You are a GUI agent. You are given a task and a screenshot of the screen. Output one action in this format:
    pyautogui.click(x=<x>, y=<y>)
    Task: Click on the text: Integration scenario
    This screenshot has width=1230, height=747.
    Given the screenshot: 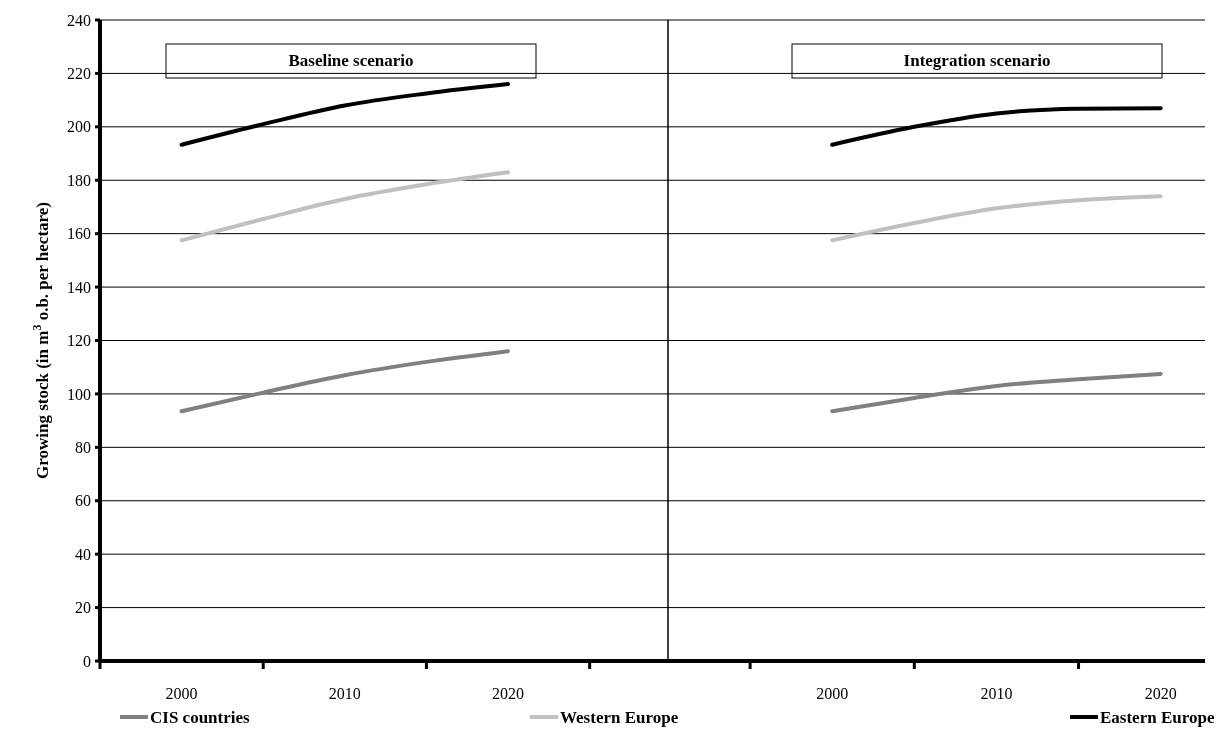 What is the action you would take?
    pyautogui.click(x=977, y=60)
    